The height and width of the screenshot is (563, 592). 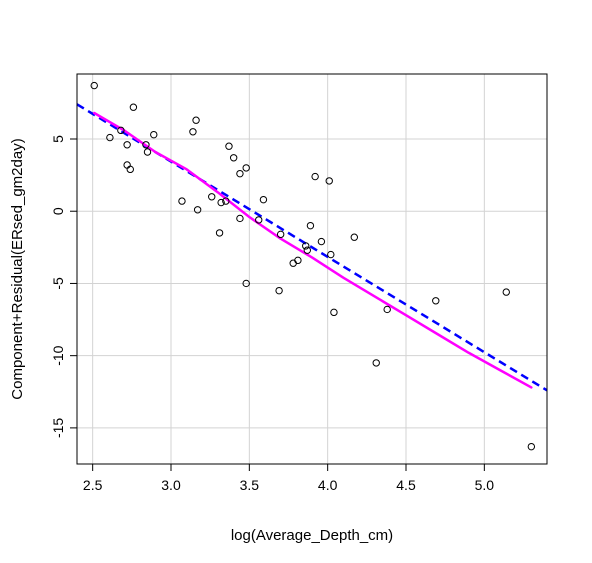 I want to click on y-tick-label: -15, so click(x=58, y=428).